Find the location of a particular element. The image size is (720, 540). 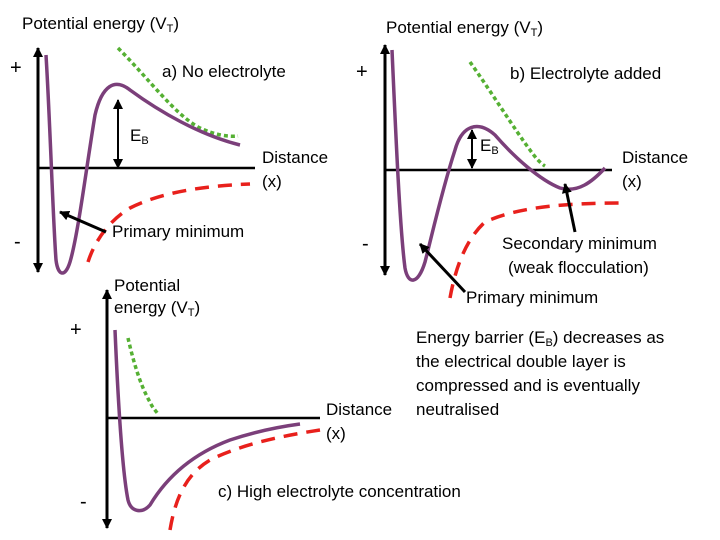

note-line-1: Energy barrier (EB) decreases as is located at coordinates (540, 338).